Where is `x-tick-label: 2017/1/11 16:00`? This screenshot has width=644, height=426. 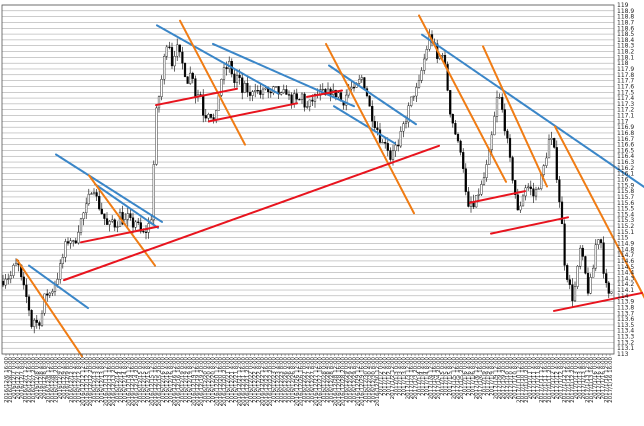 x-tick-label: 2017/1/11 16:00 is located at coordinates (546, 380).